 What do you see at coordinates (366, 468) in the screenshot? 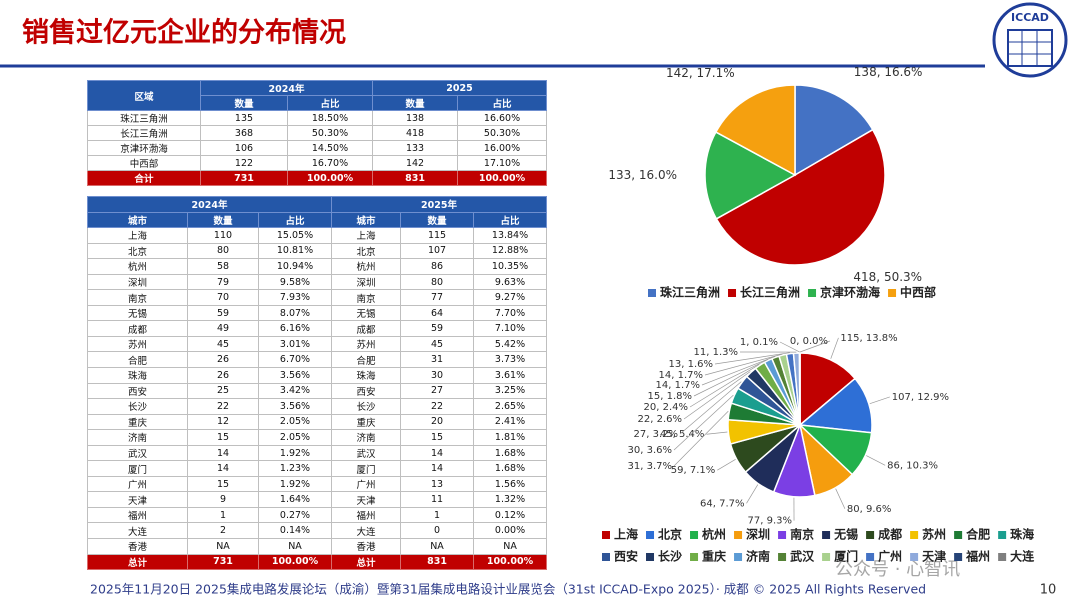
I see `table-cell: 厦门` at bounding box center [366, 468].